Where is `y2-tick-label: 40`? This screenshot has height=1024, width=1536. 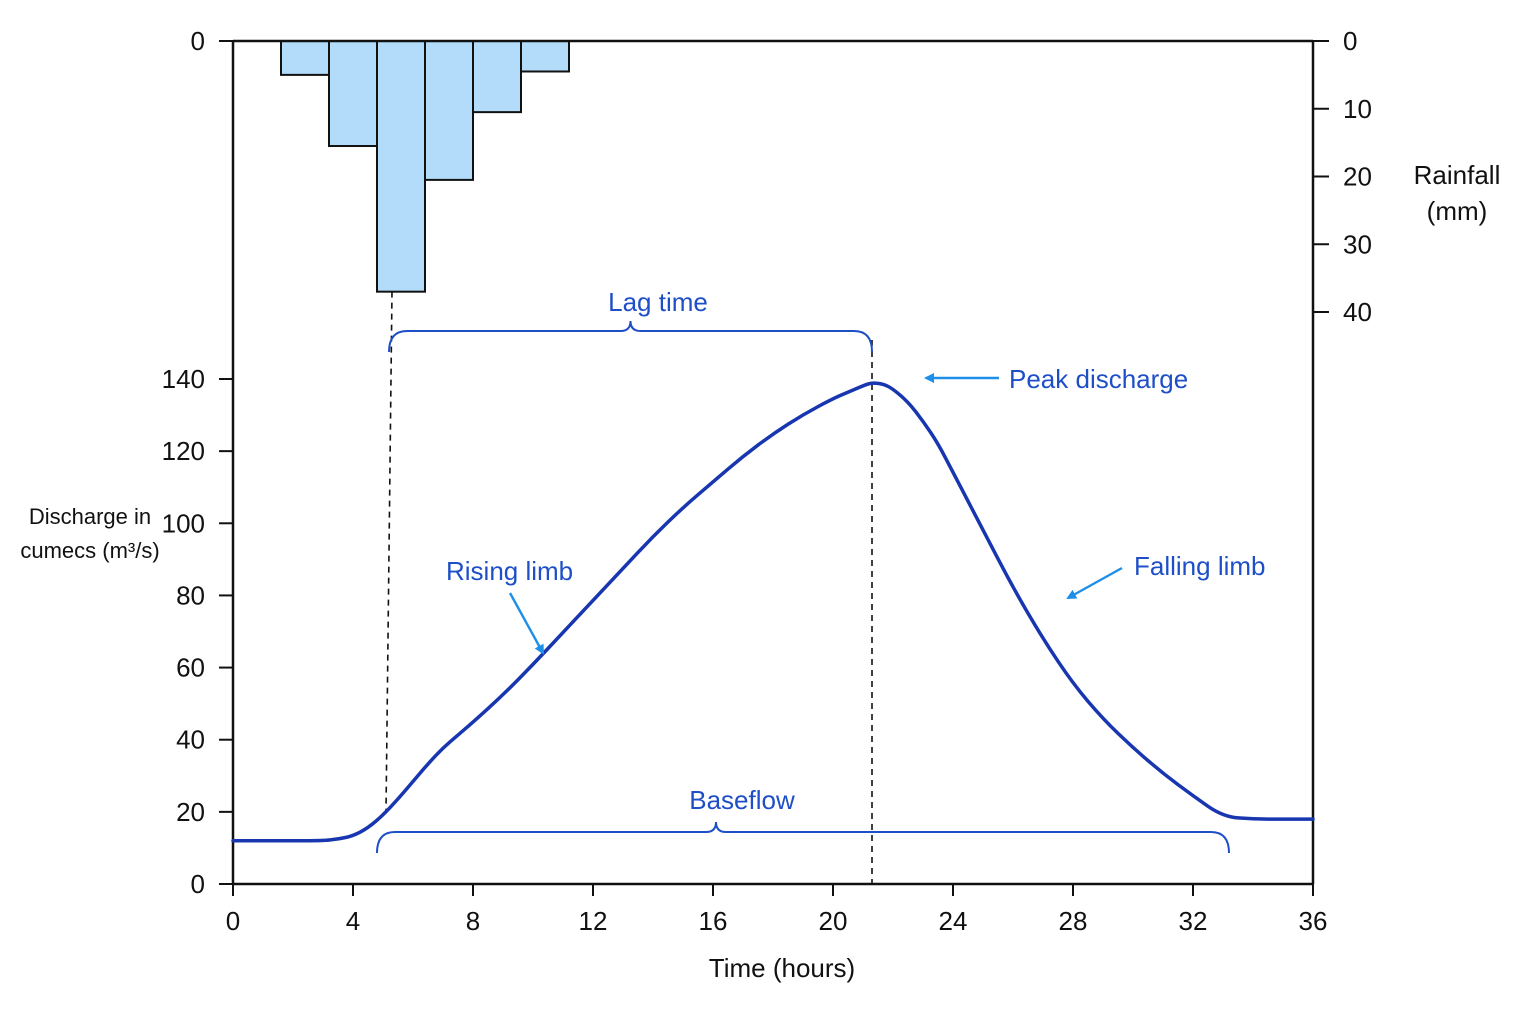 y2-tick-label: 40 is located at coordinates (1357, 312).